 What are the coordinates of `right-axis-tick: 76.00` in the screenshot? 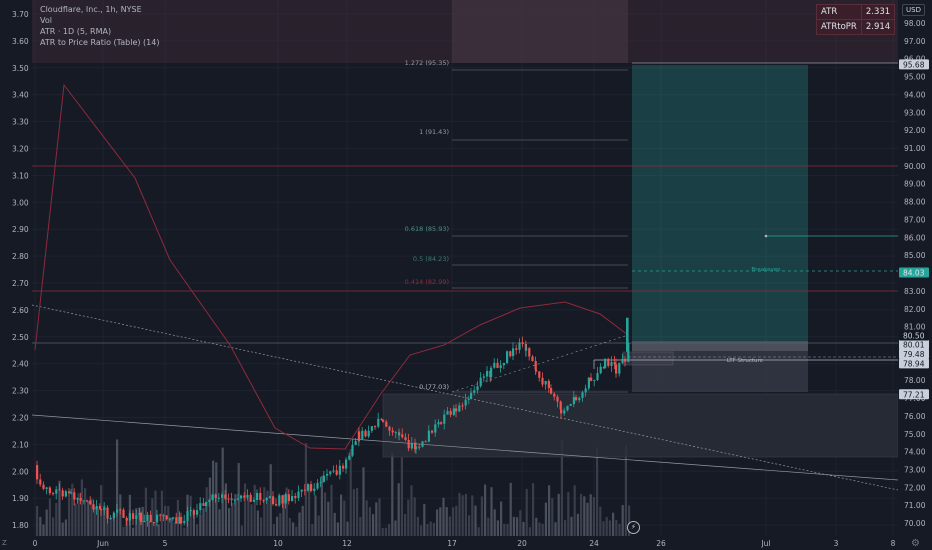 It's located at (915, 416).